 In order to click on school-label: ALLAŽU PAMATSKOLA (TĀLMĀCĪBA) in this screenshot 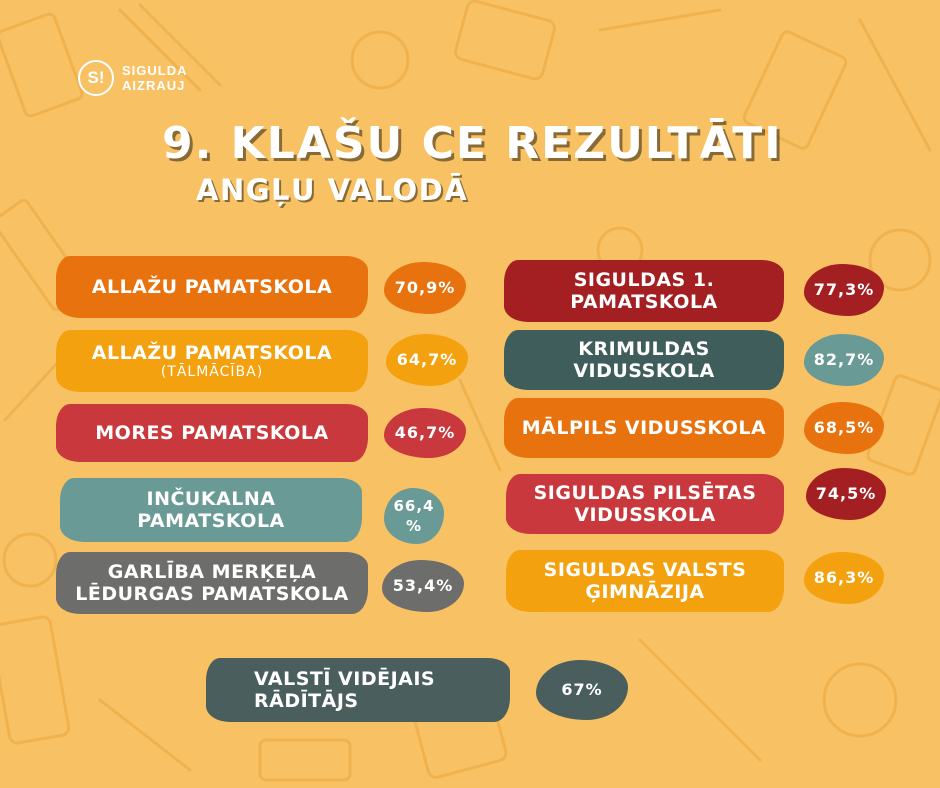, I will do `click(212, 361)`.